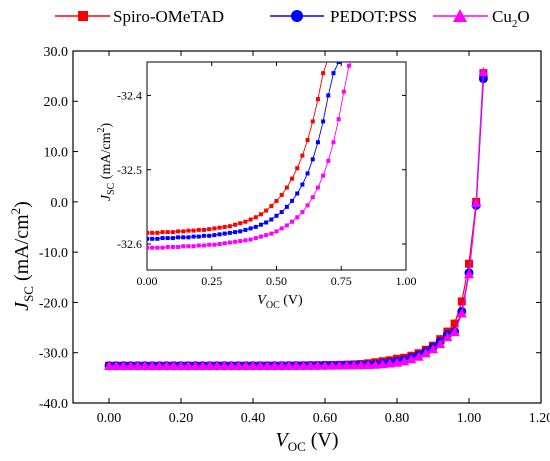  I want to click on main-x-tick-label: 0.00, so click(109, 418).